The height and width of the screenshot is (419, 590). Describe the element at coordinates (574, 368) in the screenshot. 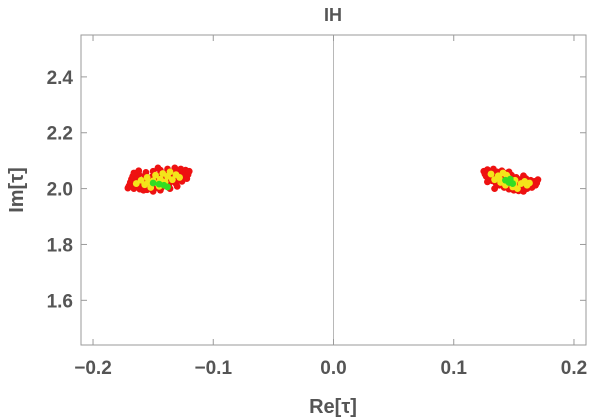

I see `x-tick-label: 0.2` at that location.